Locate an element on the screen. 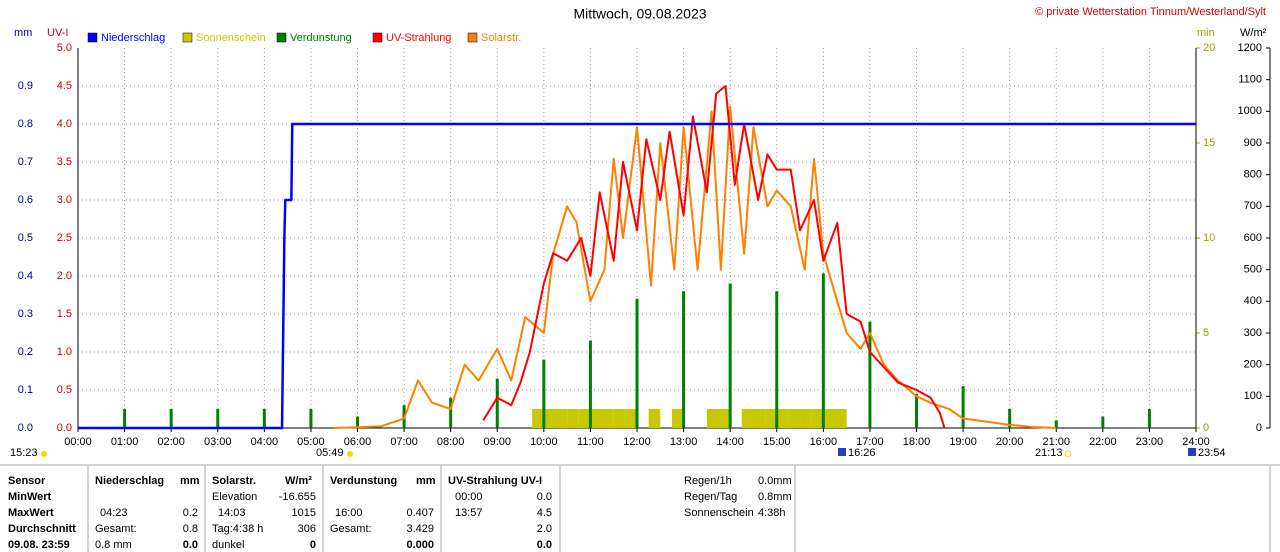  x-tick-label: 03:00 is located at coordinates (218, 442).